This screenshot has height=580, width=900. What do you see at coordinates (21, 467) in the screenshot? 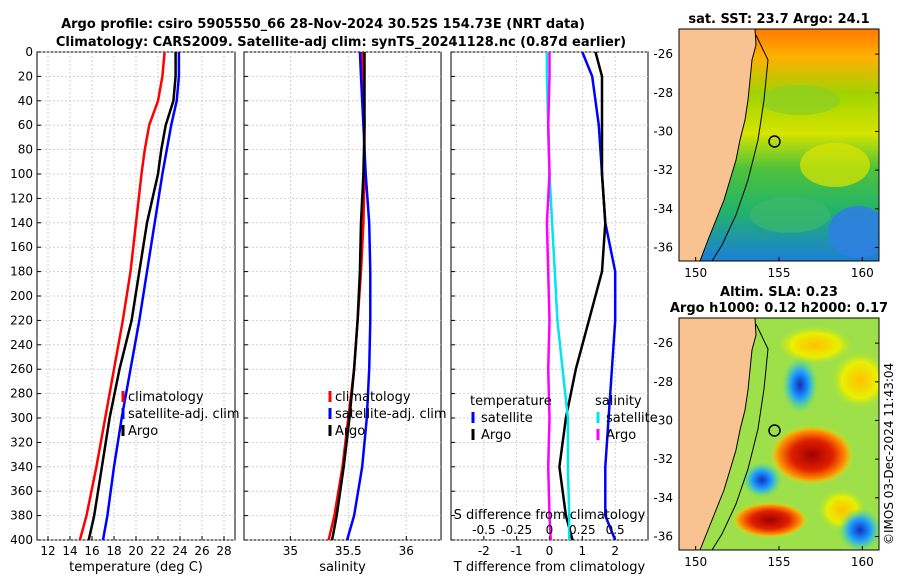
I see `depth-tick-label: 340` at bounding box center [21, 467].